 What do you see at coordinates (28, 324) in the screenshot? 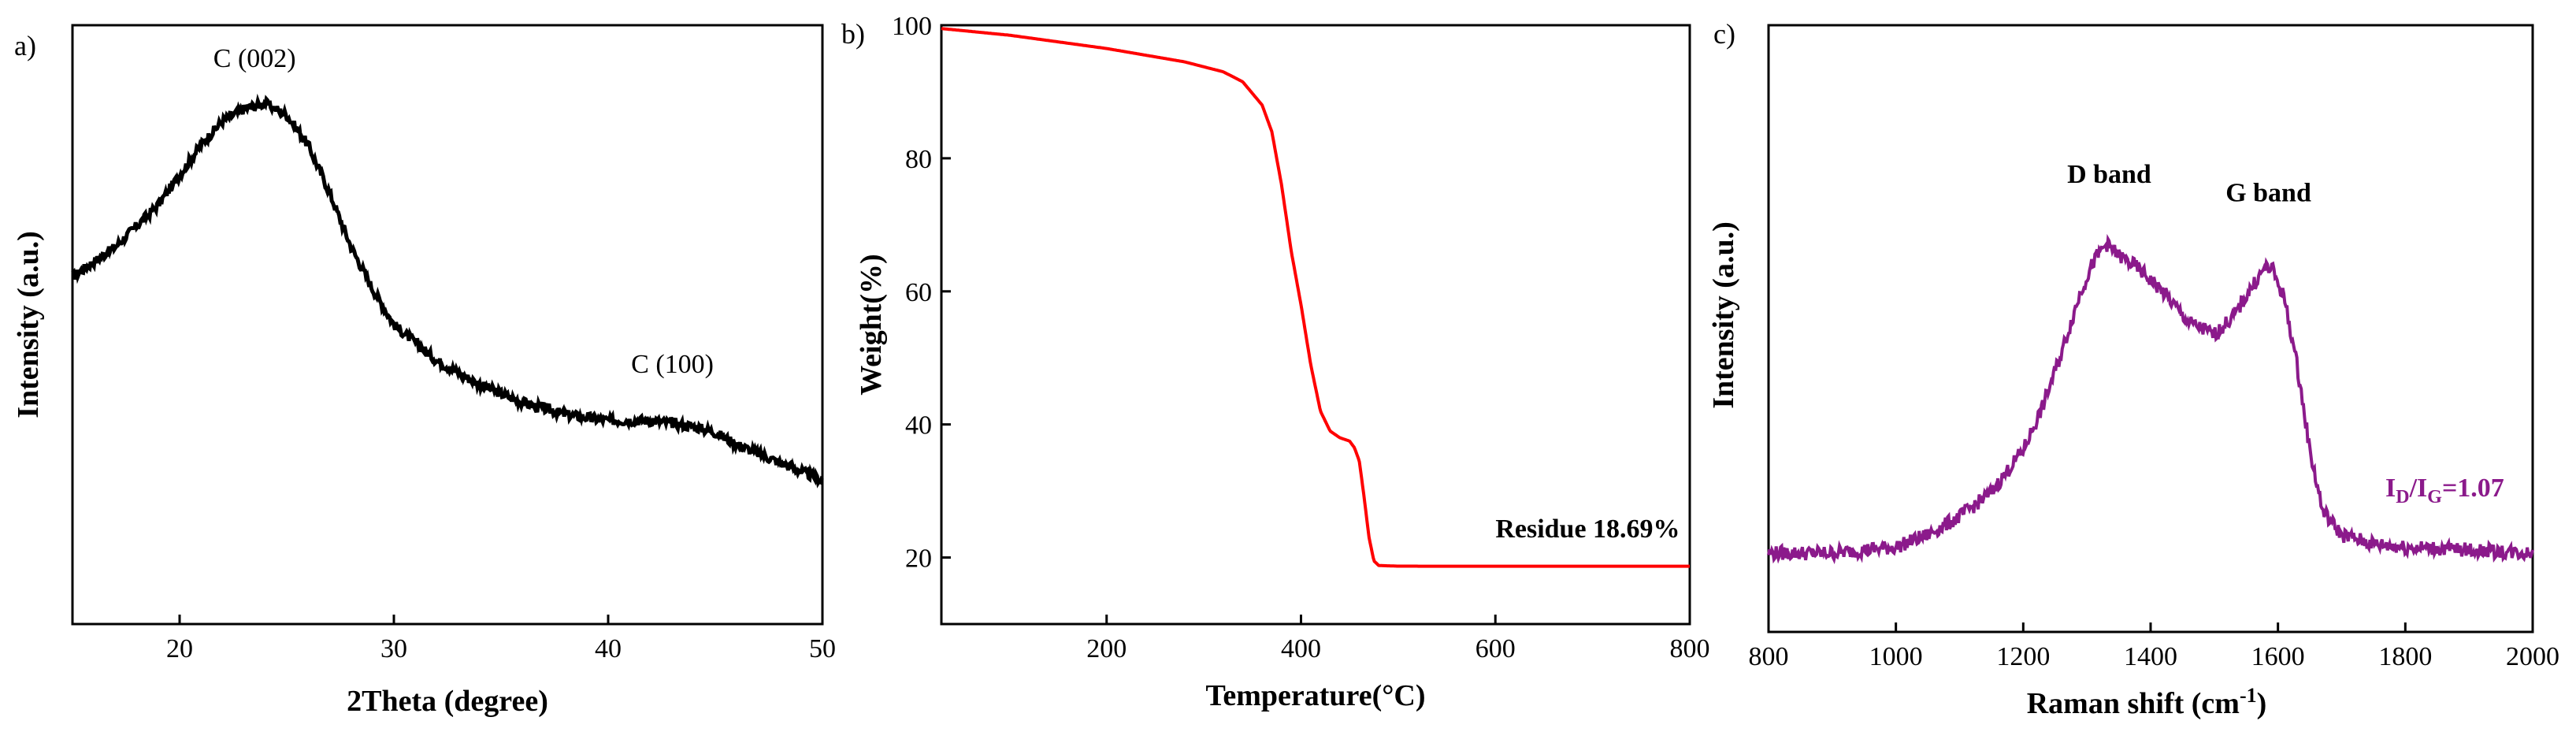
I see `xrd-y-axis-title: Intensity (a.u.)` at bounding box center [28, 324].